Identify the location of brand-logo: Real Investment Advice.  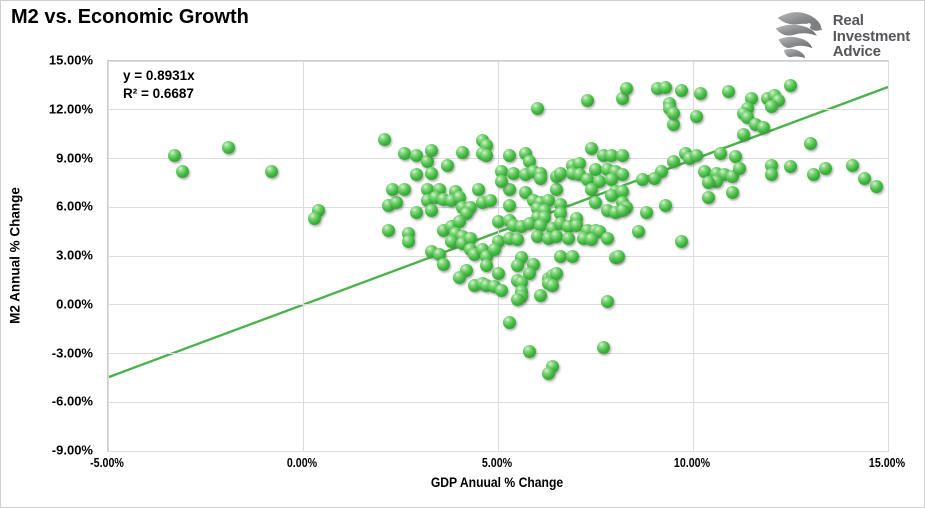
(841, 36).